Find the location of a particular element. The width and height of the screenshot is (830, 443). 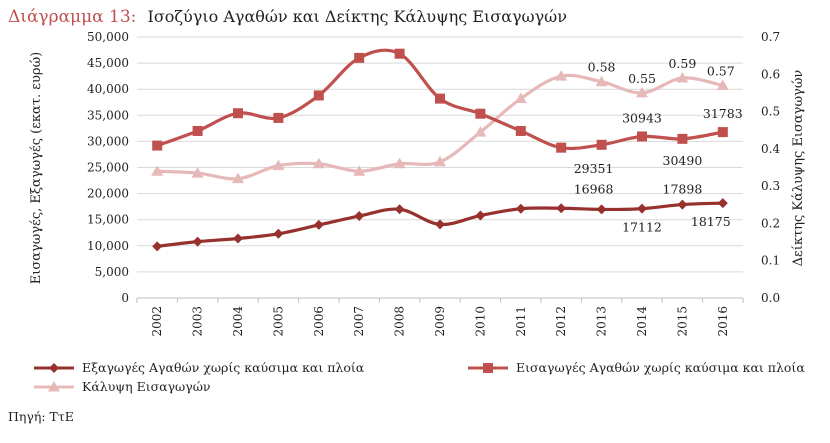

left-tick-label: 45,000 is located at coordinates (108, 63).